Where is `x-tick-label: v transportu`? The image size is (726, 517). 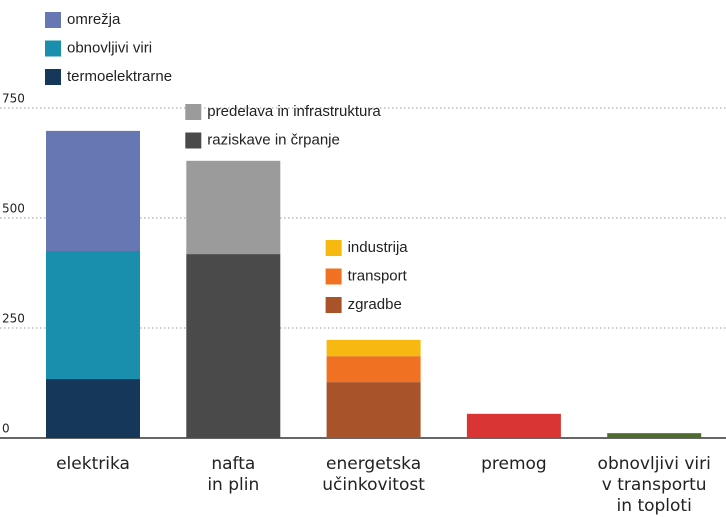 x-tick-label: v transportu is located at coordinates (654, 485).